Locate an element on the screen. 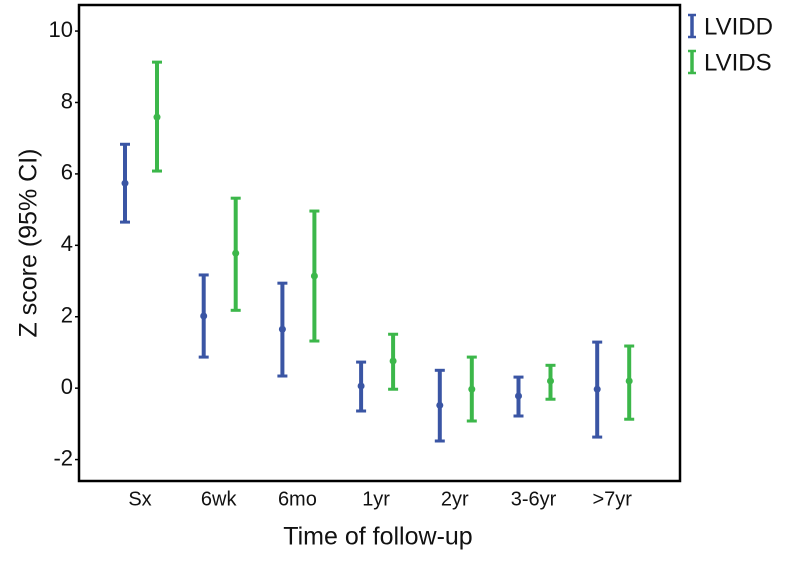 The image size is (800, 568). legend-label: LVIDS is located at coordinates (738, 62).